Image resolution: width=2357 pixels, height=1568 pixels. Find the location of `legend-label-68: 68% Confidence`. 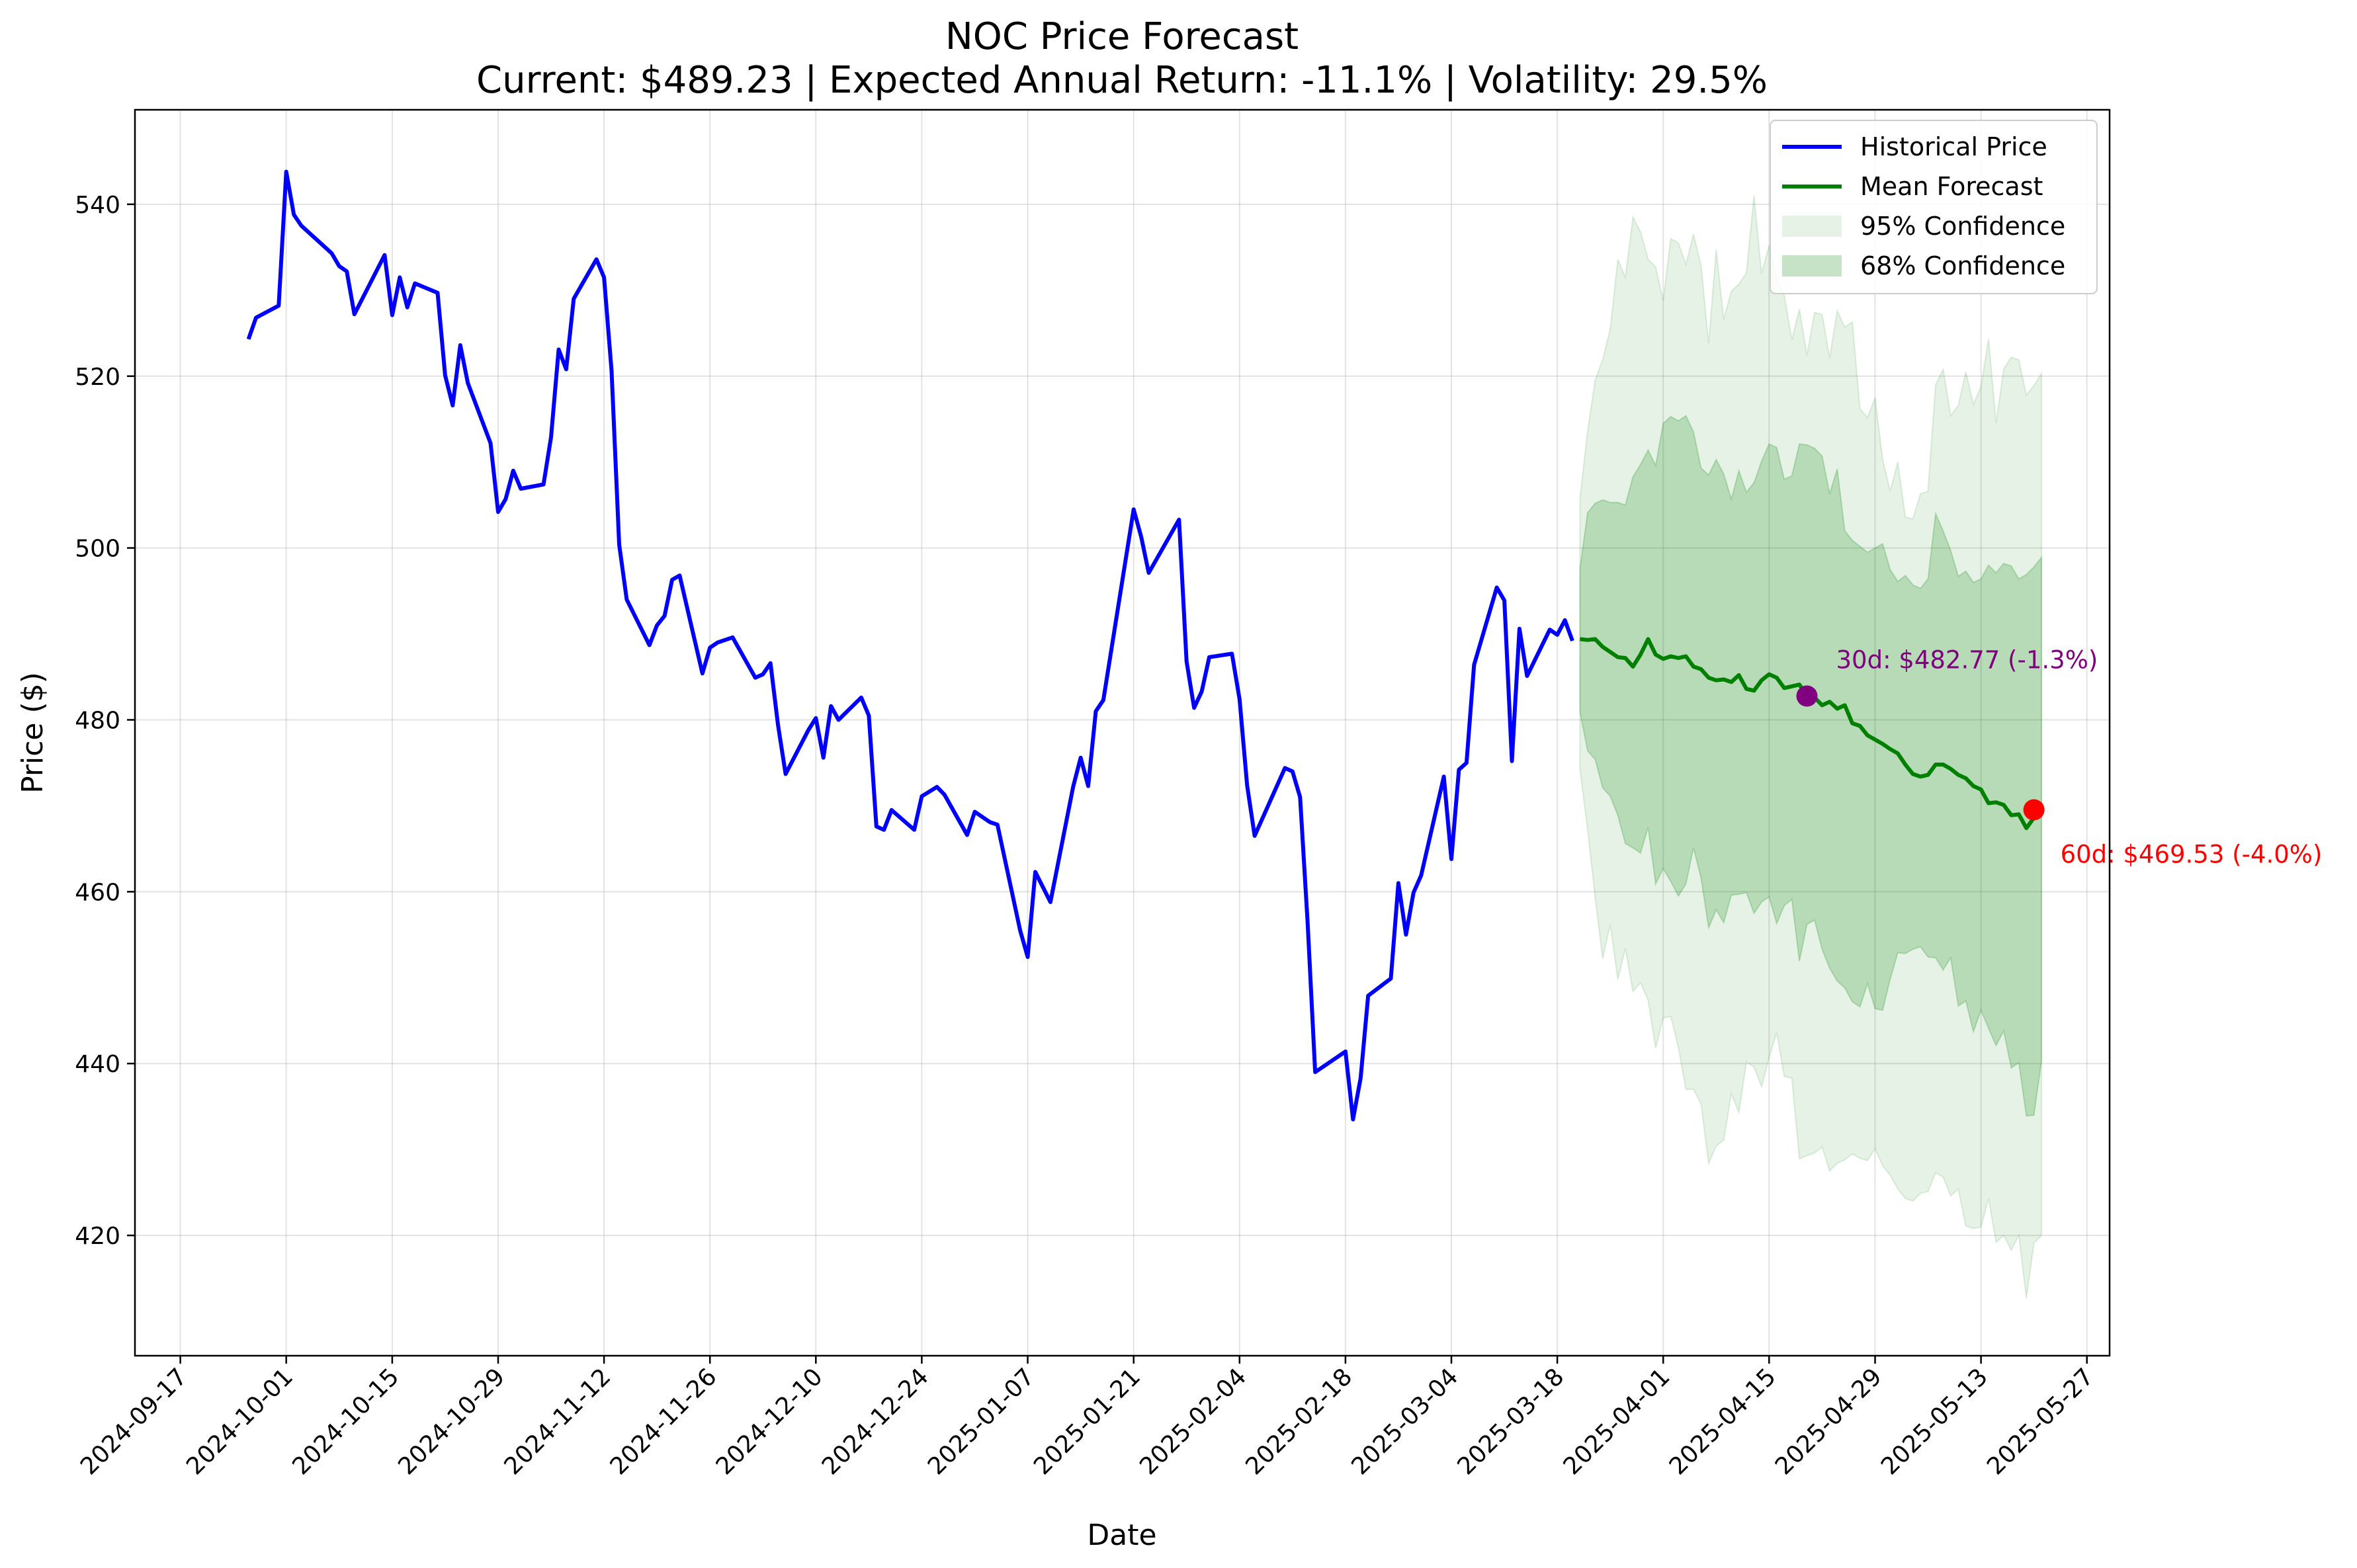

legend-label-68: 68% Confidence is located at coordinates (1962, 265).